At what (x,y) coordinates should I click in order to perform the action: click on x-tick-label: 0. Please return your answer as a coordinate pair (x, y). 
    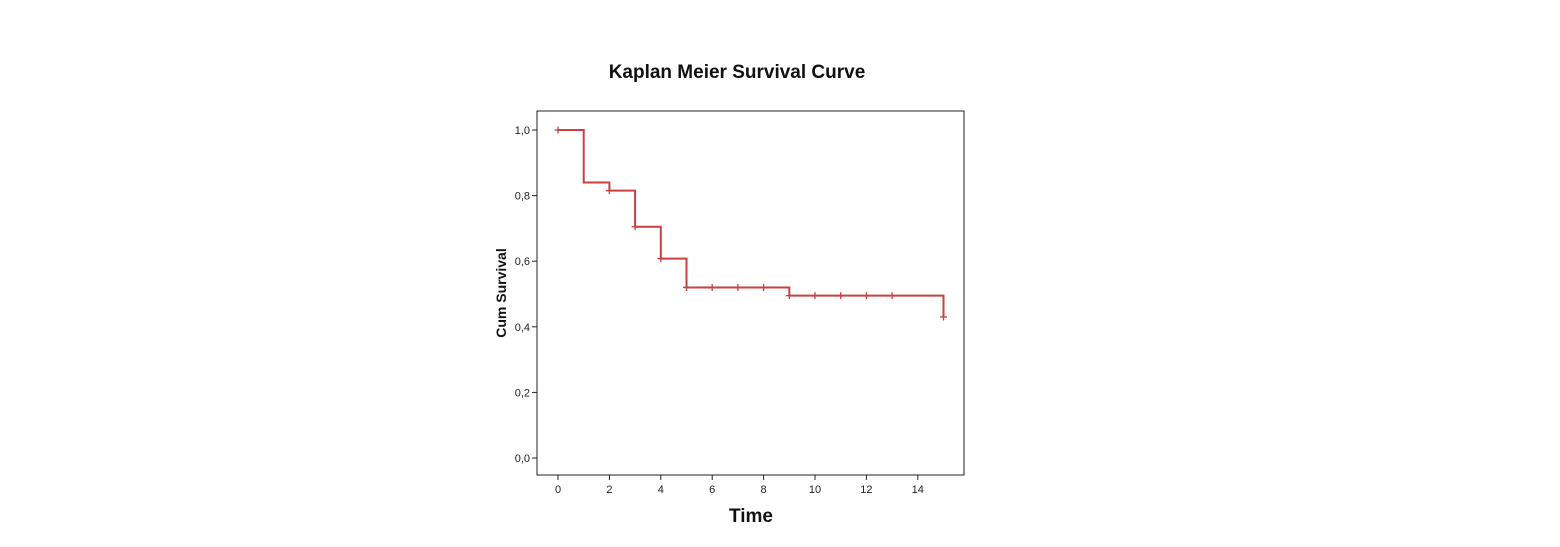
    Looking at the image, I should click on (558, 490).